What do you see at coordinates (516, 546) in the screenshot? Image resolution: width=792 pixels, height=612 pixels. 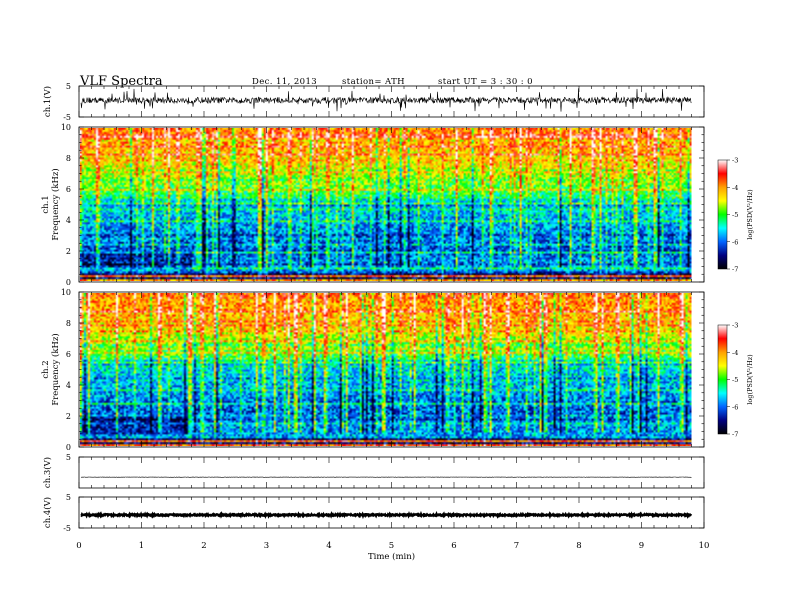 I see `x-tick-label: 7` at bounding box center [516, 546].